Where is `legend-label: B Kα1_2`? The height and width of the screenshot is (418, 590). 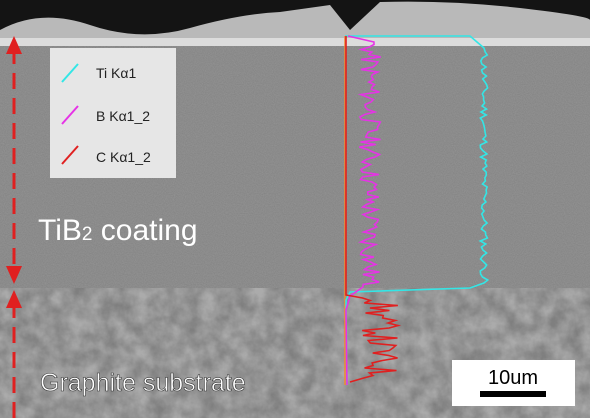 legend-label: B Kα1_2 is located at coordinates (123, 116).